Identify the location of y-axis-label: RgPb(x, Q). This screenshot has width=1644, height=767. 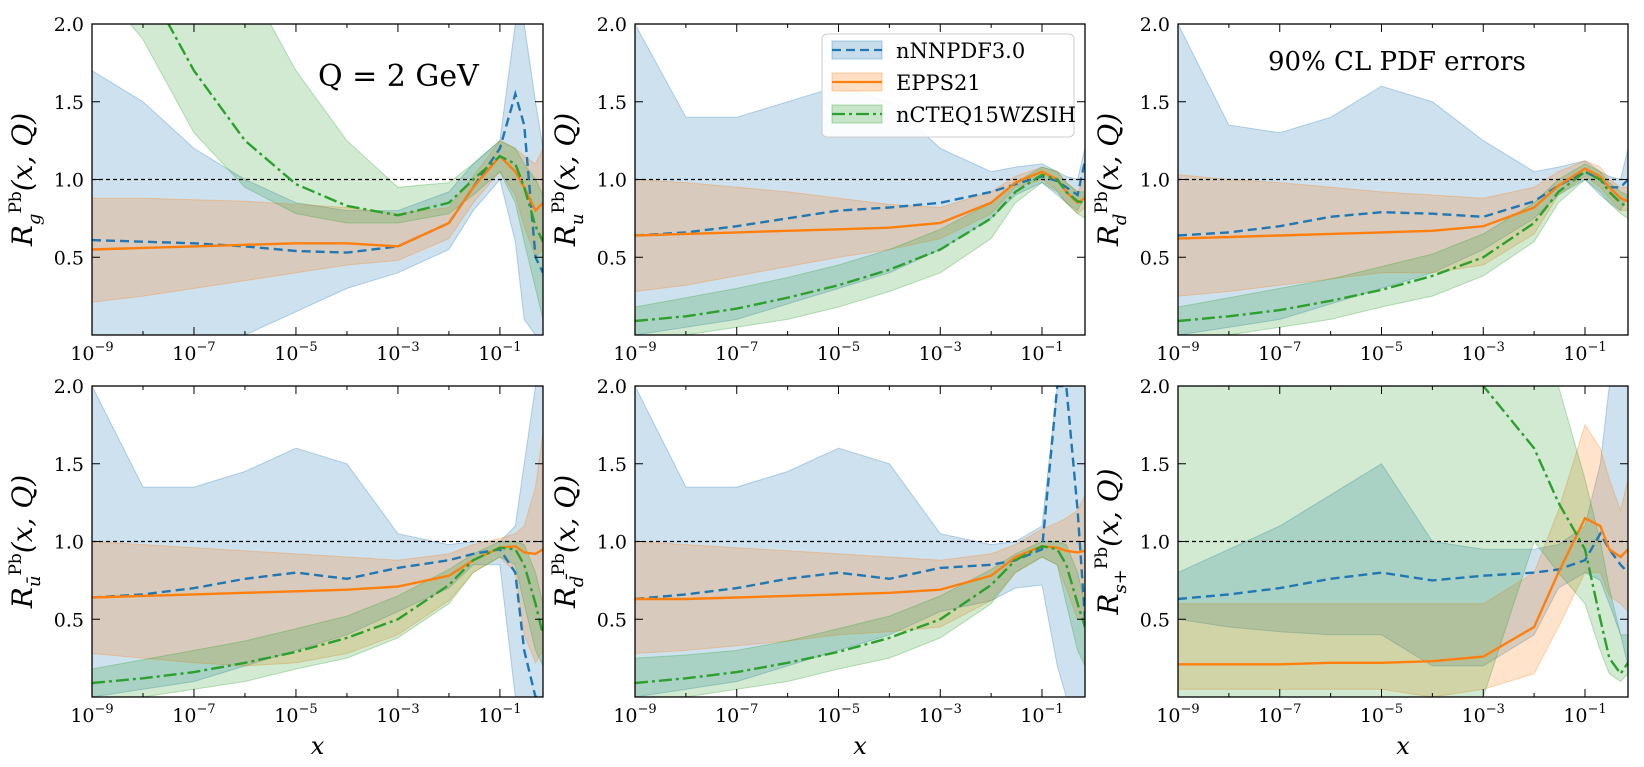
(25, 180).